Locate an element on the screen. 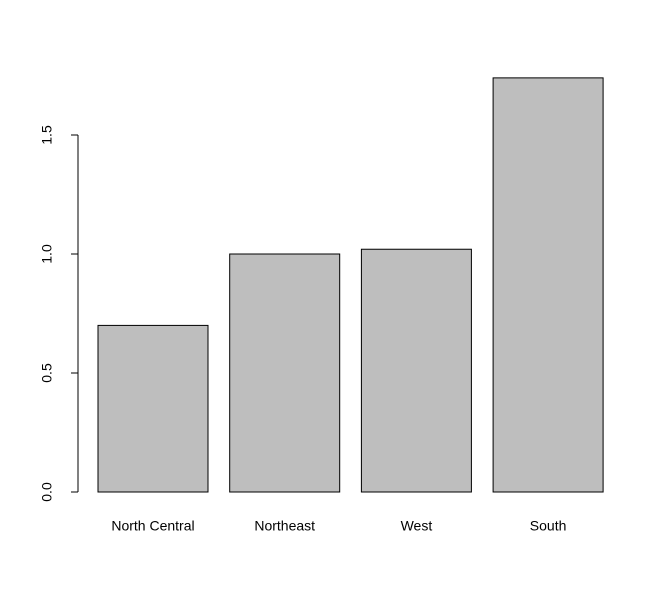 The height and width of the screenshot is (595, 664). x-tick-label: West is located at coordinates (417, 526).